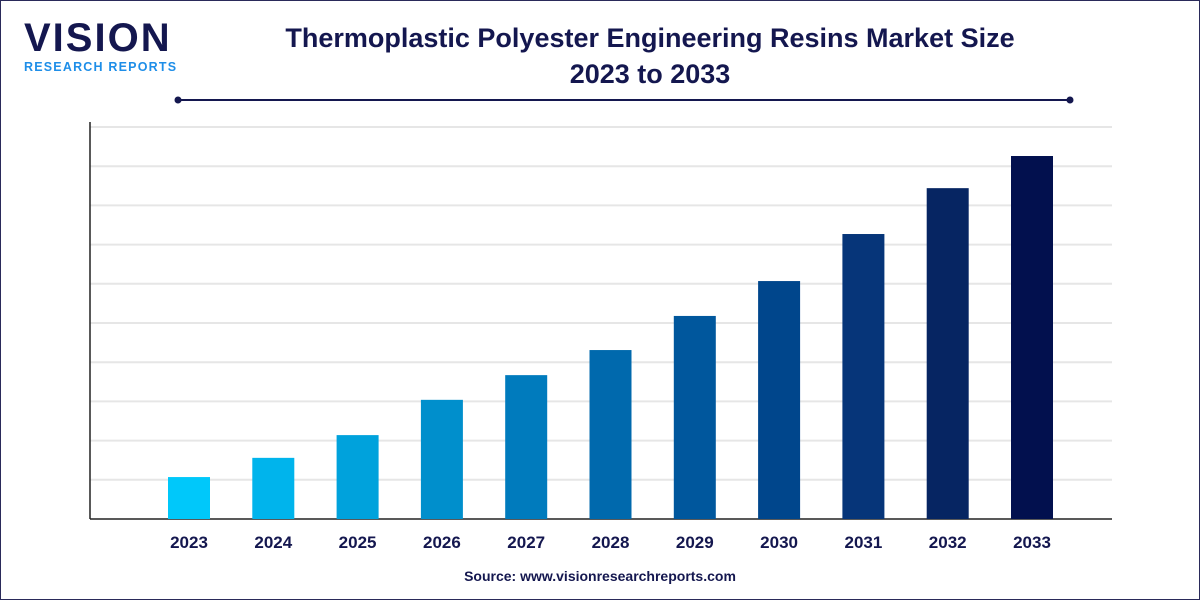 The image size is (1200, 600). What do you see at coordinates (273, 542) in the screenshot?
I see `x-tick-label: 2024` at bounding box center [273, 542].